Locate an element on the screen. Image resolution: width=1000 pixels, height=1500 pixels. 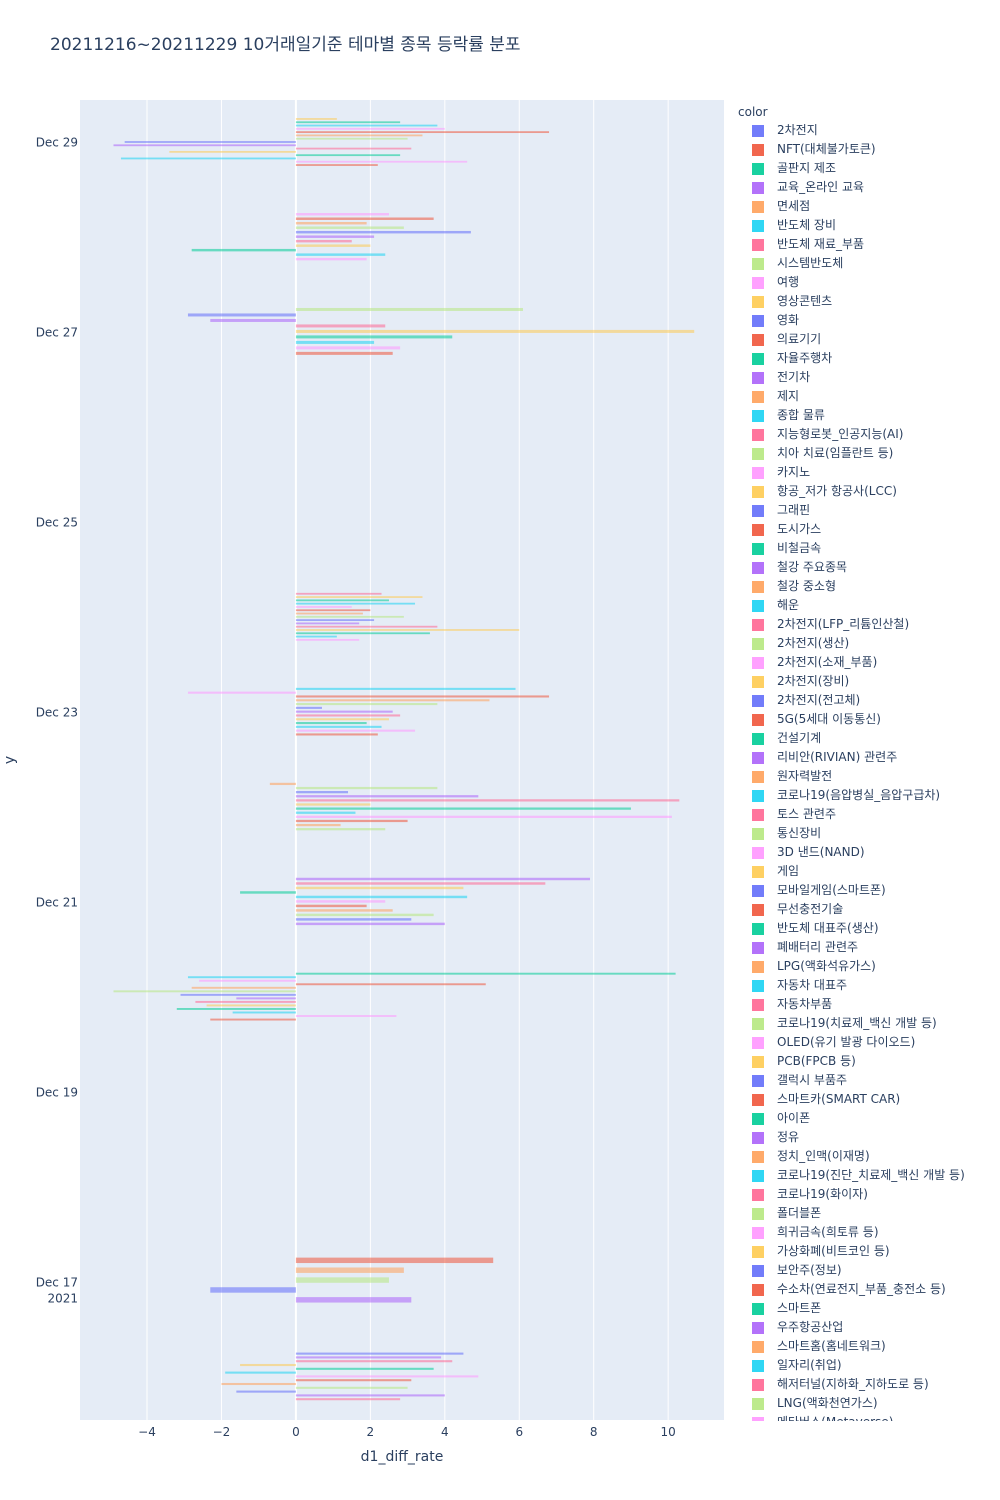
legend-item: 의료기기 is located at coordinates (869, 339).